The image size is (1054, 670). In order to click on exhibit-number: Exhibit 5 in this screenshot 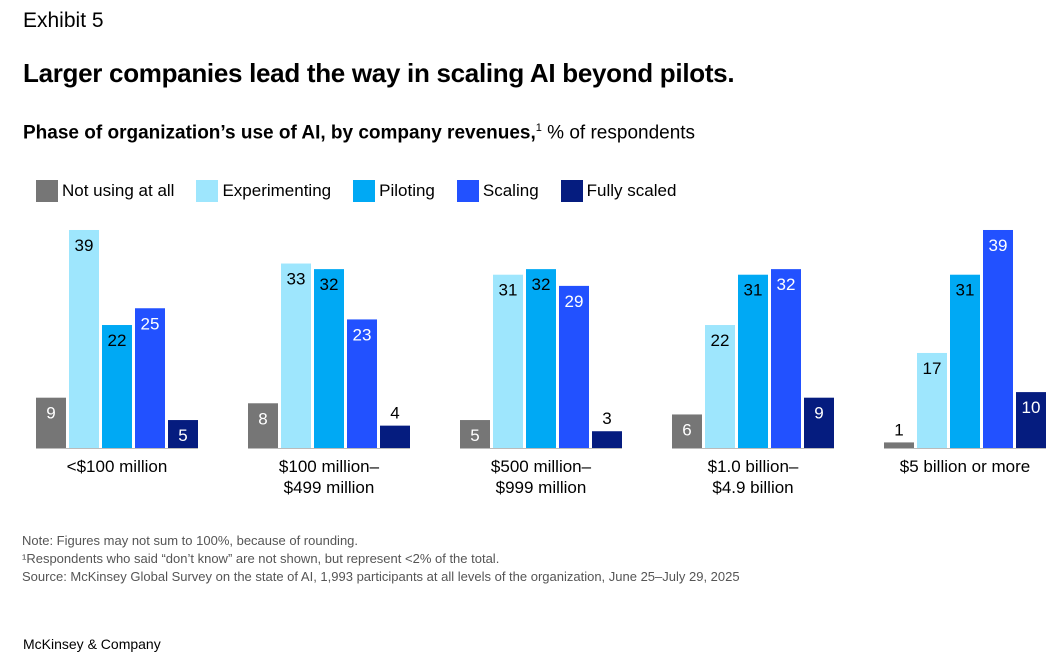, I will do `click(63, 20)`.